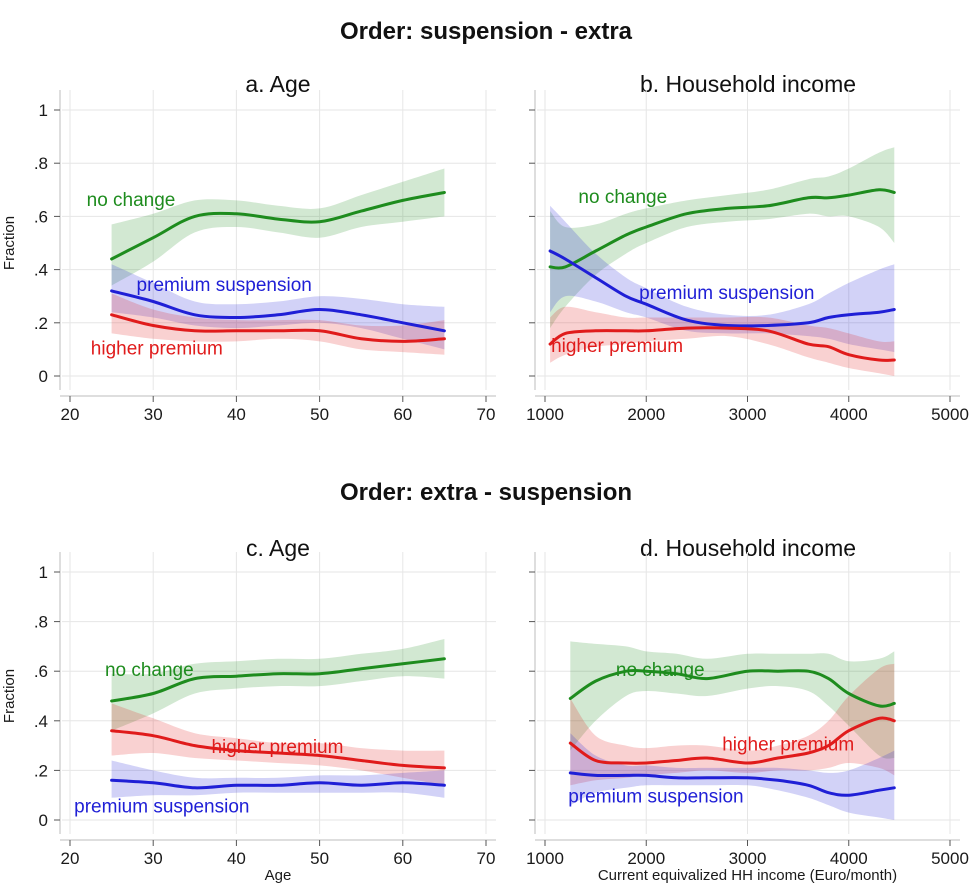 The width and height of the screenshot is (972, 884). I want to click on x-axis-label: Age, so click(278, 875).